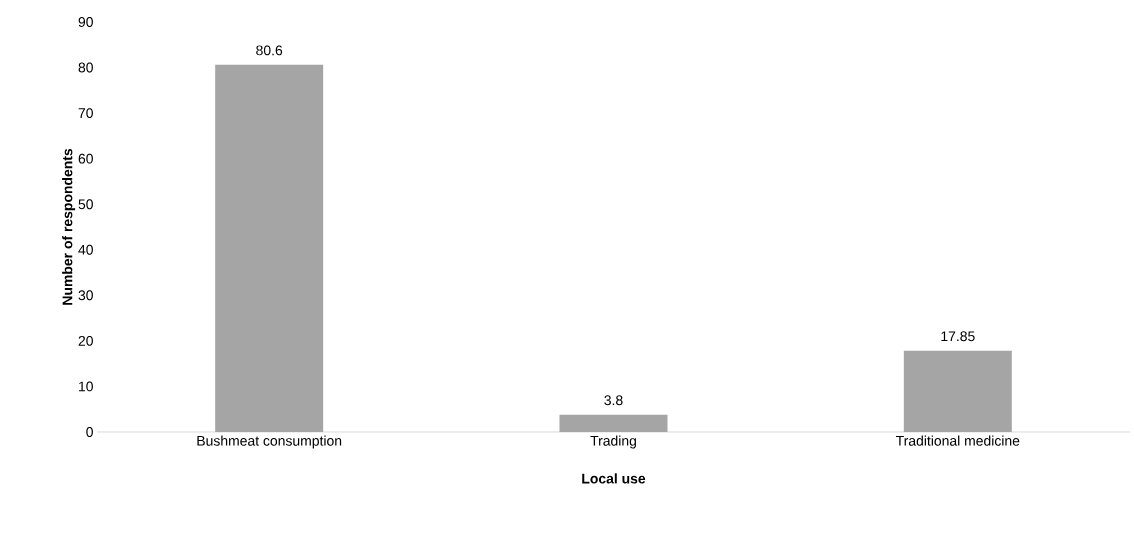  Describe the element at coordinates (69, 226) in the screenshot. I see `y-axis-title: Number of respondents` at that location.